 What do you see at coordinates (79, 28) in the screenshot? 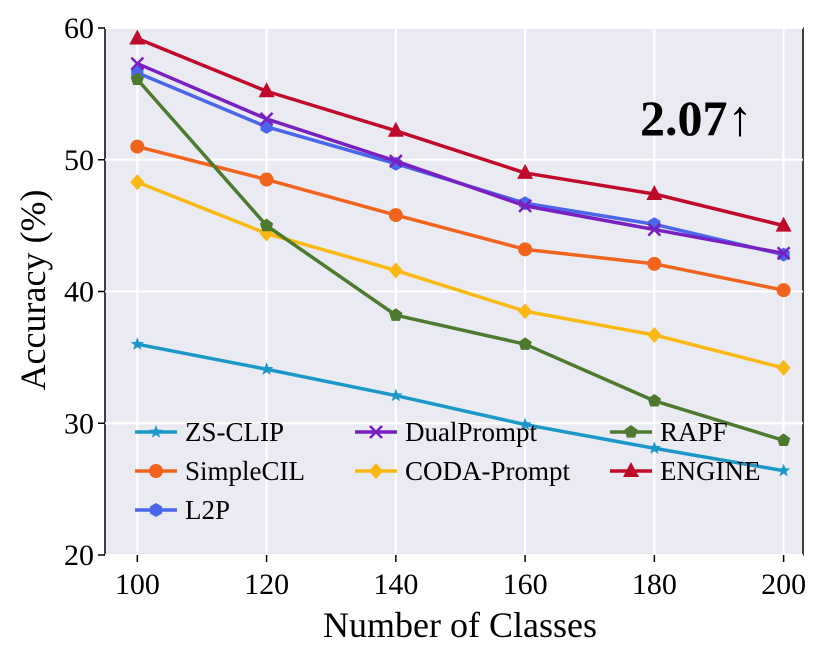
I see `y-tick-label: 60` at bounding box center [79, 28].